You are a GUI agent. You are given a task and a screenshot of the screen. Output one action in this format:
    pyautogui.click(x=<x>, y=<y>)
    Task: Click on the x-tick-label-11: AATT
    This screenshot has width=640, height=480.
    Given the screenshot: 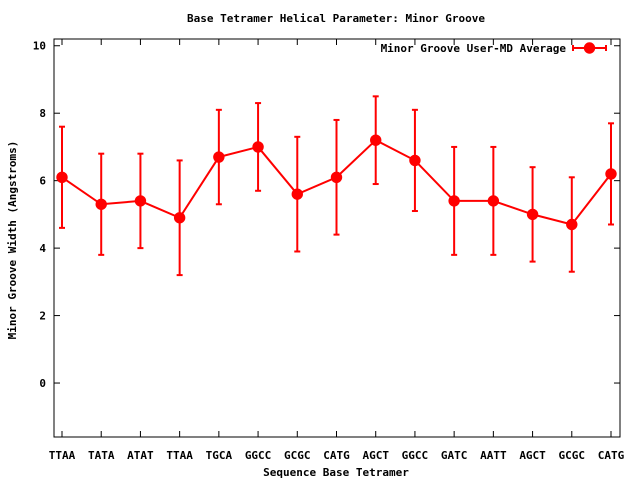 What is the action you would take?
    pyautogui.click(x=493, y=455)
    